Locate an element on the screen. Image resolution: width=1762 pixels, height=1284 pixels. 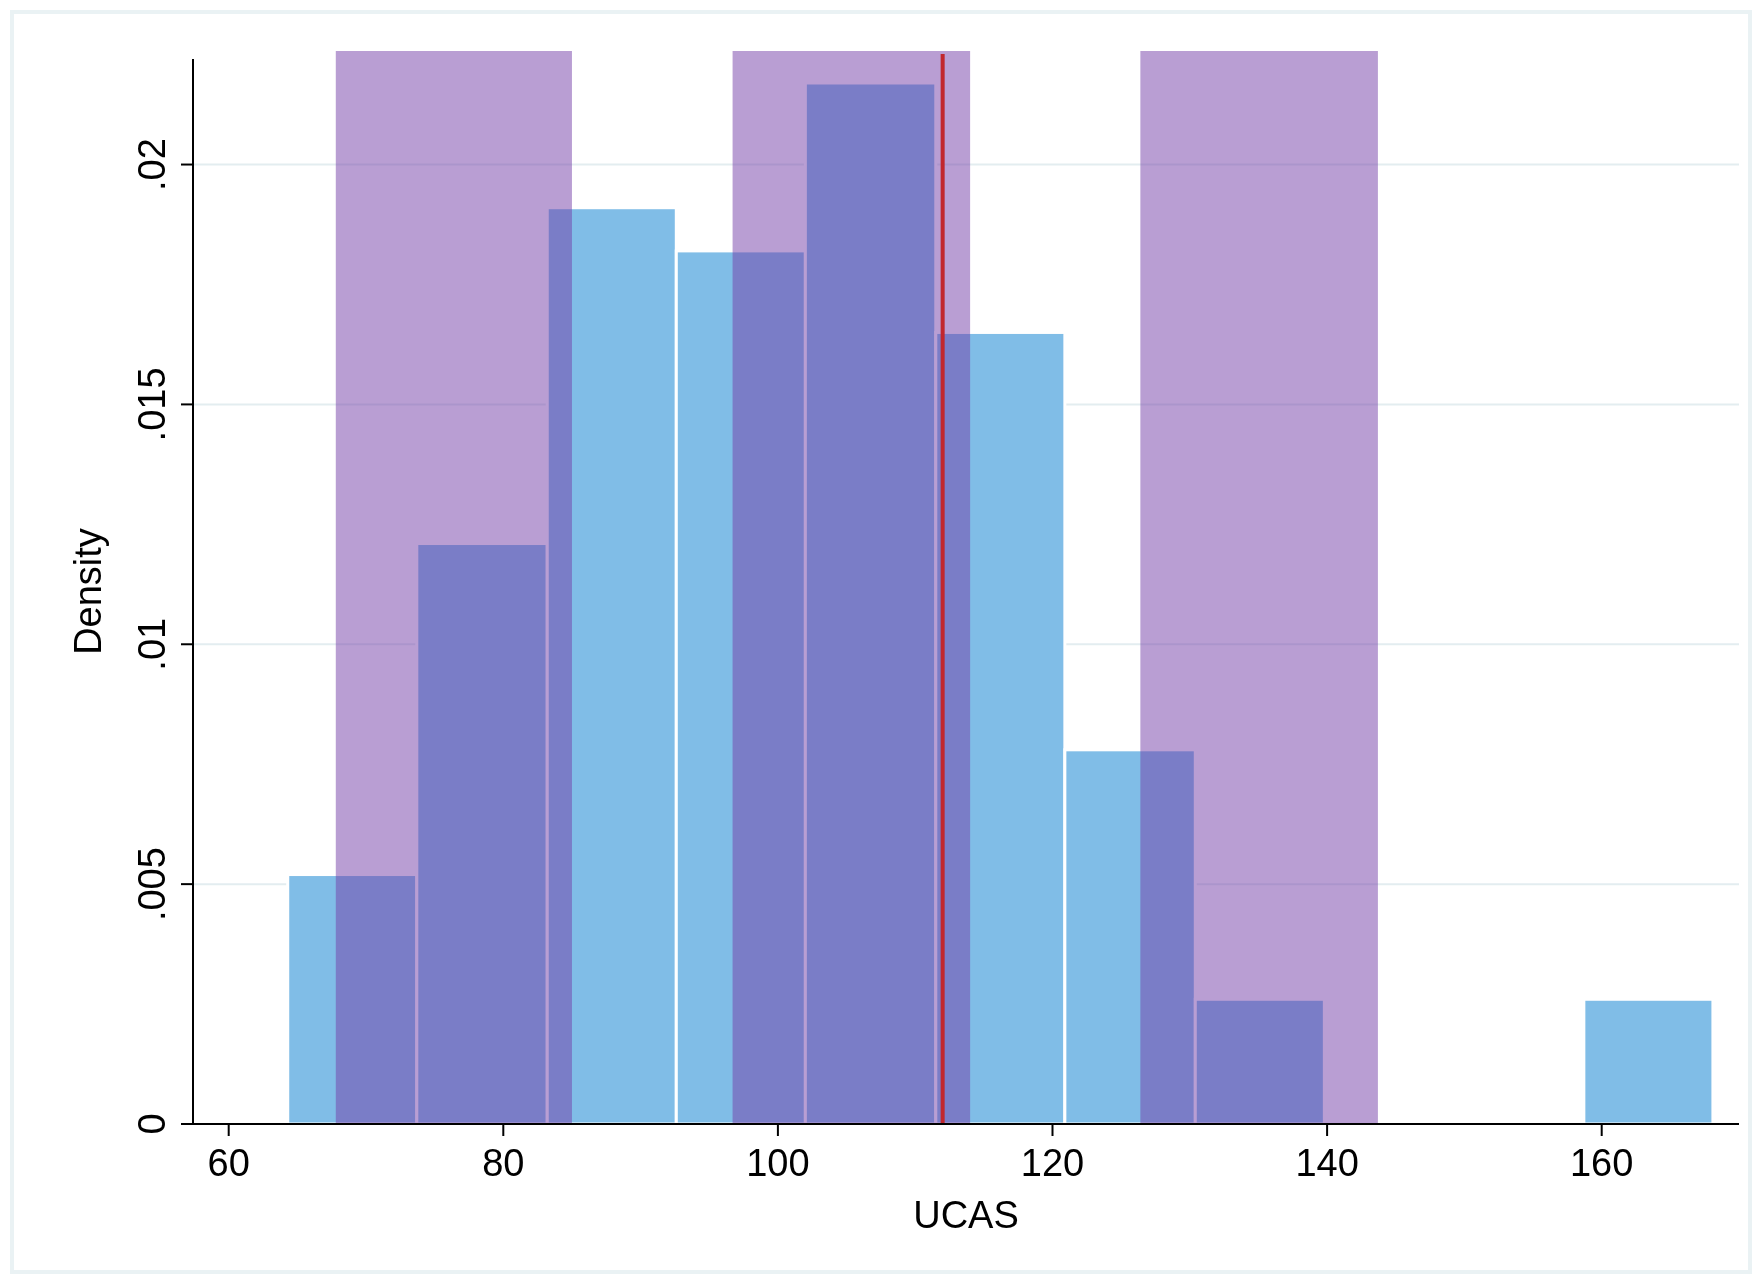
x-tick-label: 160 is located at coordinates (1602, 1163).